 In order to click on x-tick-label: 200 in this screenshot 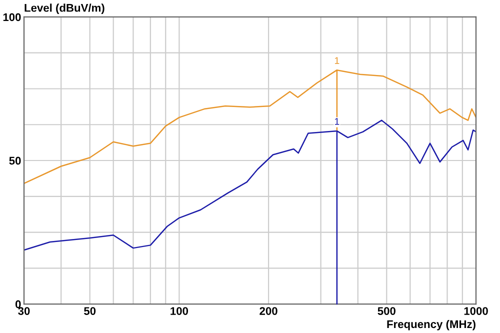, I will do `click(269, 311)`.